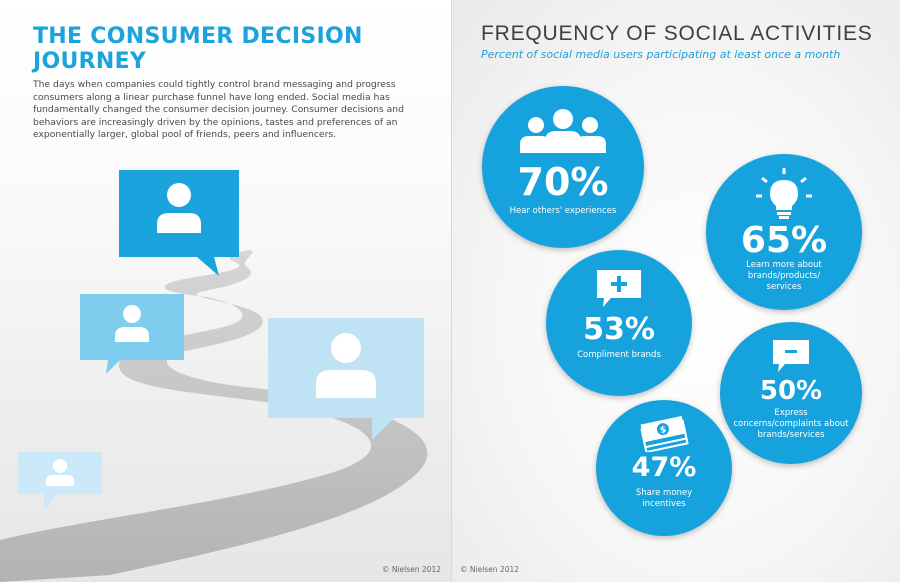  What do you see at coordinates (563, 182) in the screenshot?
I see `activity-value: 70%` at bounding box center [563, 182].